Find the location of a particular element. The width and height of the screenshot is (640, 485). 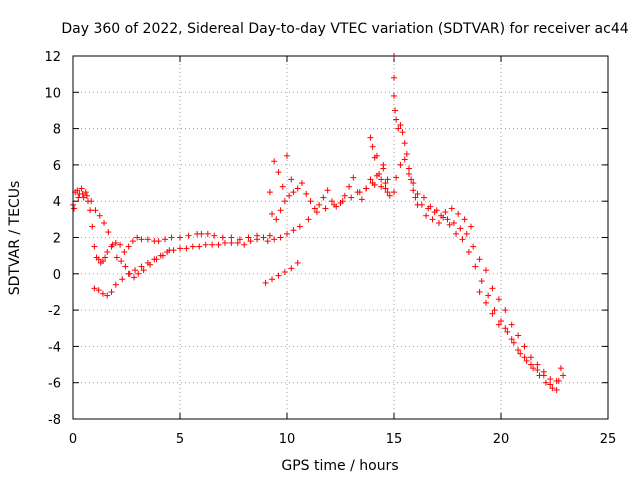

y-tick-label: -8 is located at coordinates (54, 420).